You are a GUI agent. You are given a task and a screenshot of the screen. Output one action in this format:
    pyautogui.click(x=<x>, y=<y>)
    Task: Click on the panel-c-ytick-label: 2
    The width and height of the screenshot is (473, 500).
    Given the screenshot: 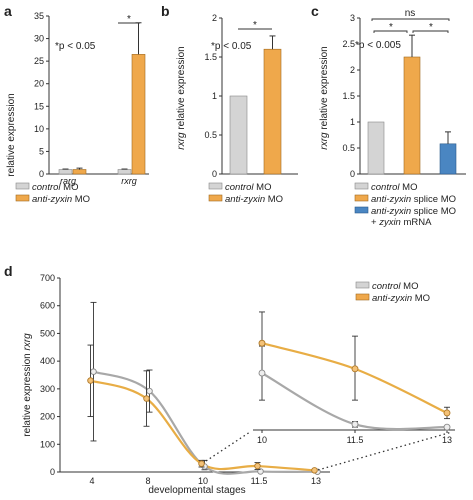 What is the action you would take?
    pyautogui.click(x=352, y=70)
    